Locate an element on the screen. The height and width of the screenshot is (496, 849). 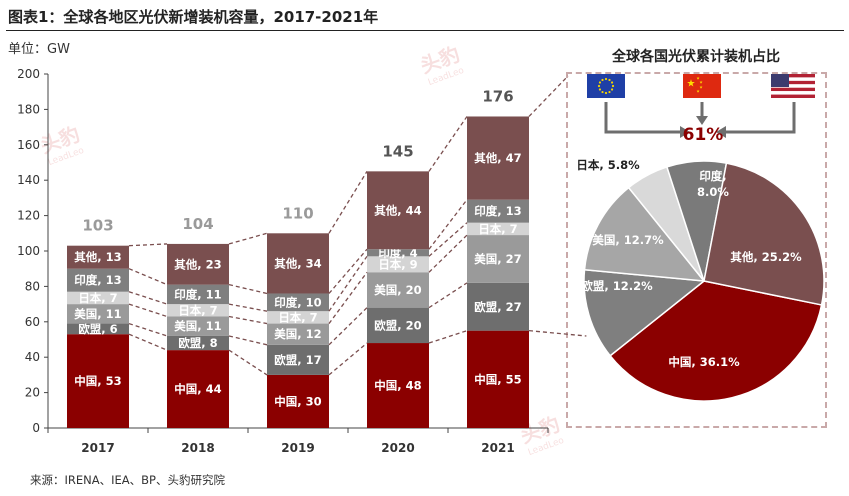
y-tick-label: 200 is located at coordinates (28, 74).